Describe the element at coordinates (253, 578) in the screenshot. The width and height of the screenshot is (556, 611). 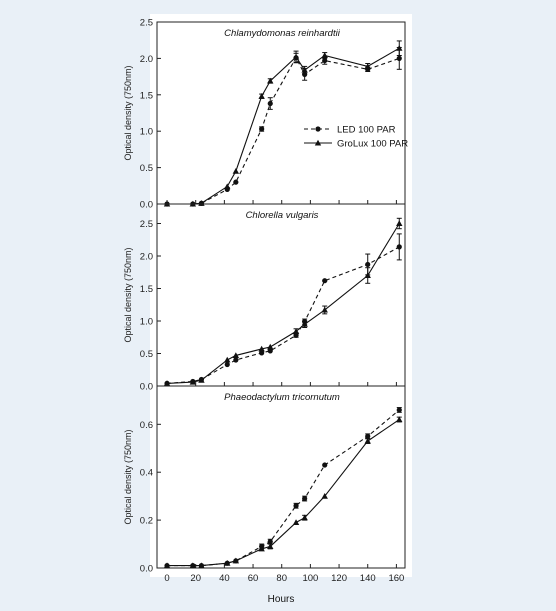
I see `x-tick-label: 60` at that location.